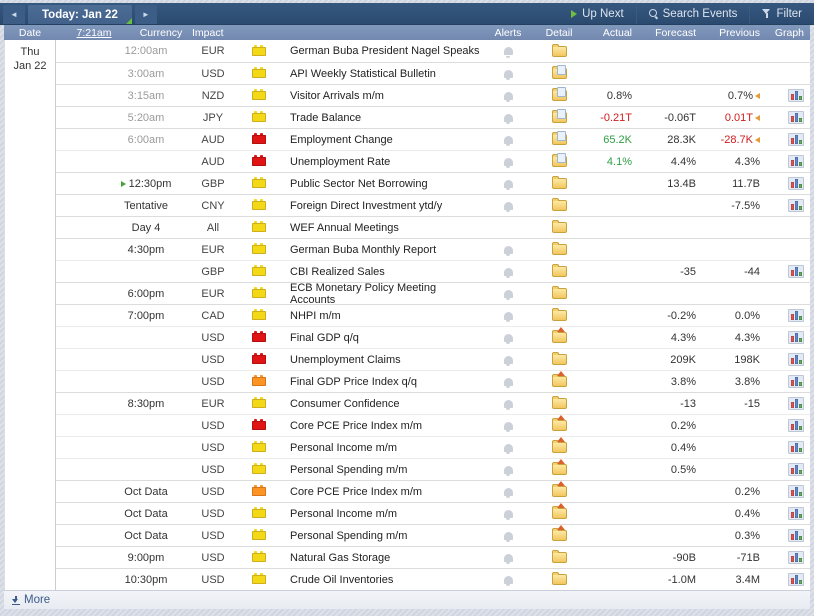 The width and height of the screenshot is (814, 616). What do you see at coordinates (94, 32) in the screenshot?
I see `current-time-header: 7:21am` at bounding box center [94, 32].